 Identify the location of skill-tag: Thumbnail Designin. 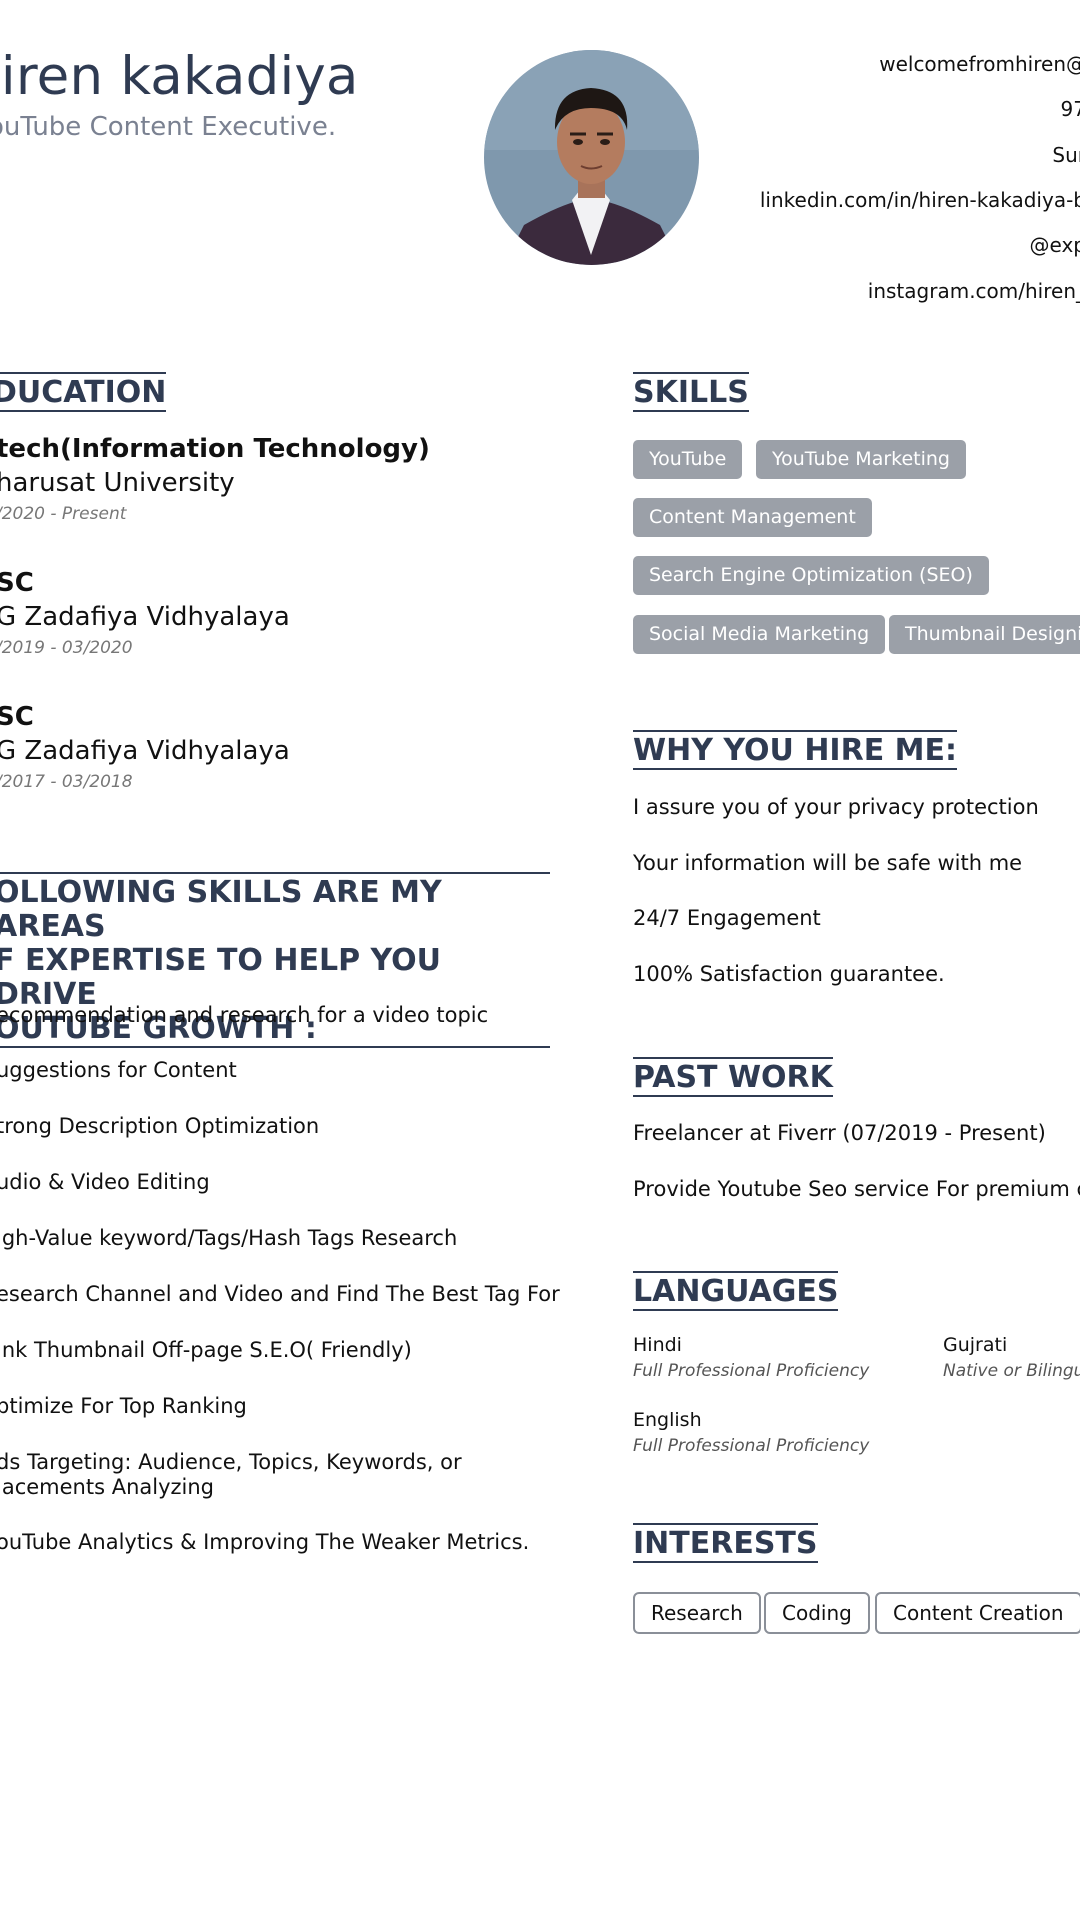
(984, 634).